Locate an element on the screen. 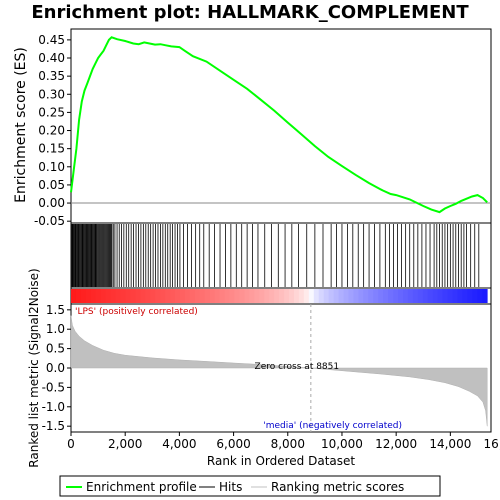 This screenshot has width=500, height=500. heatmap-cells is located at coordinates (279, 296).